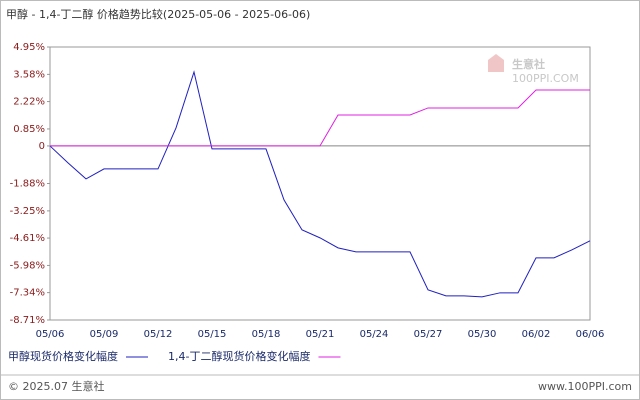  Describe the element at coordinates (27, 293) in the screenshot. I see `y-tick-label: -7.34%` at that location.